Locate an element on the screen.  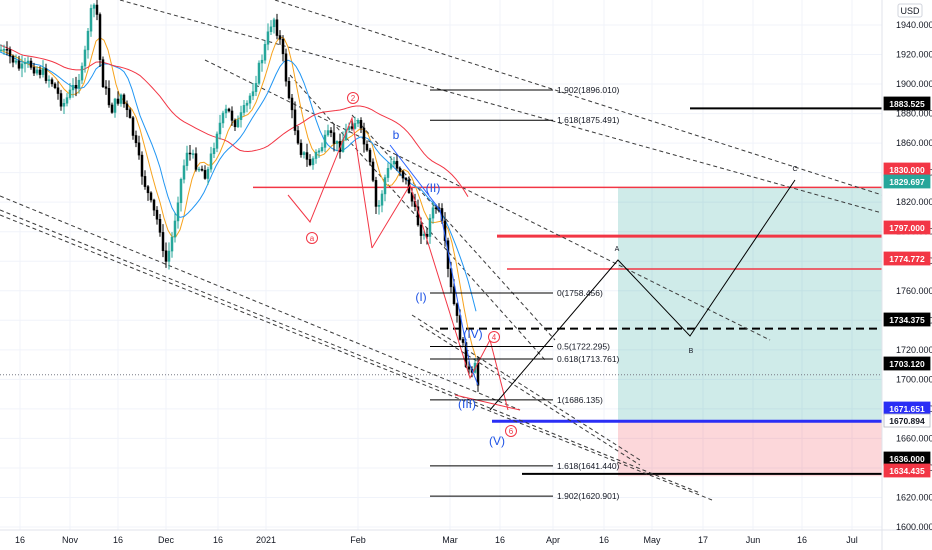
fib-label: 1.902(1620.901) is located at coordinates (588, 496).